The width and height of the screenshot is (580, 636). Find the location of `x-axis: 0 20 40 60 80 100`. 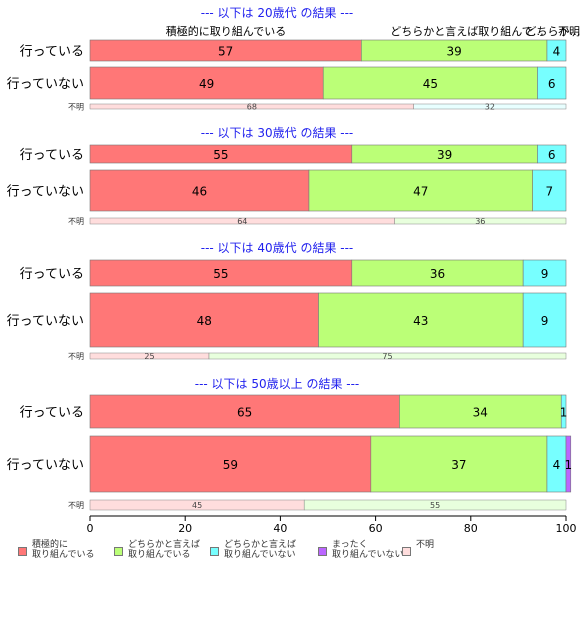

x-axis: 0 20 40 60 80 100 is located at coordinates (332, 525).